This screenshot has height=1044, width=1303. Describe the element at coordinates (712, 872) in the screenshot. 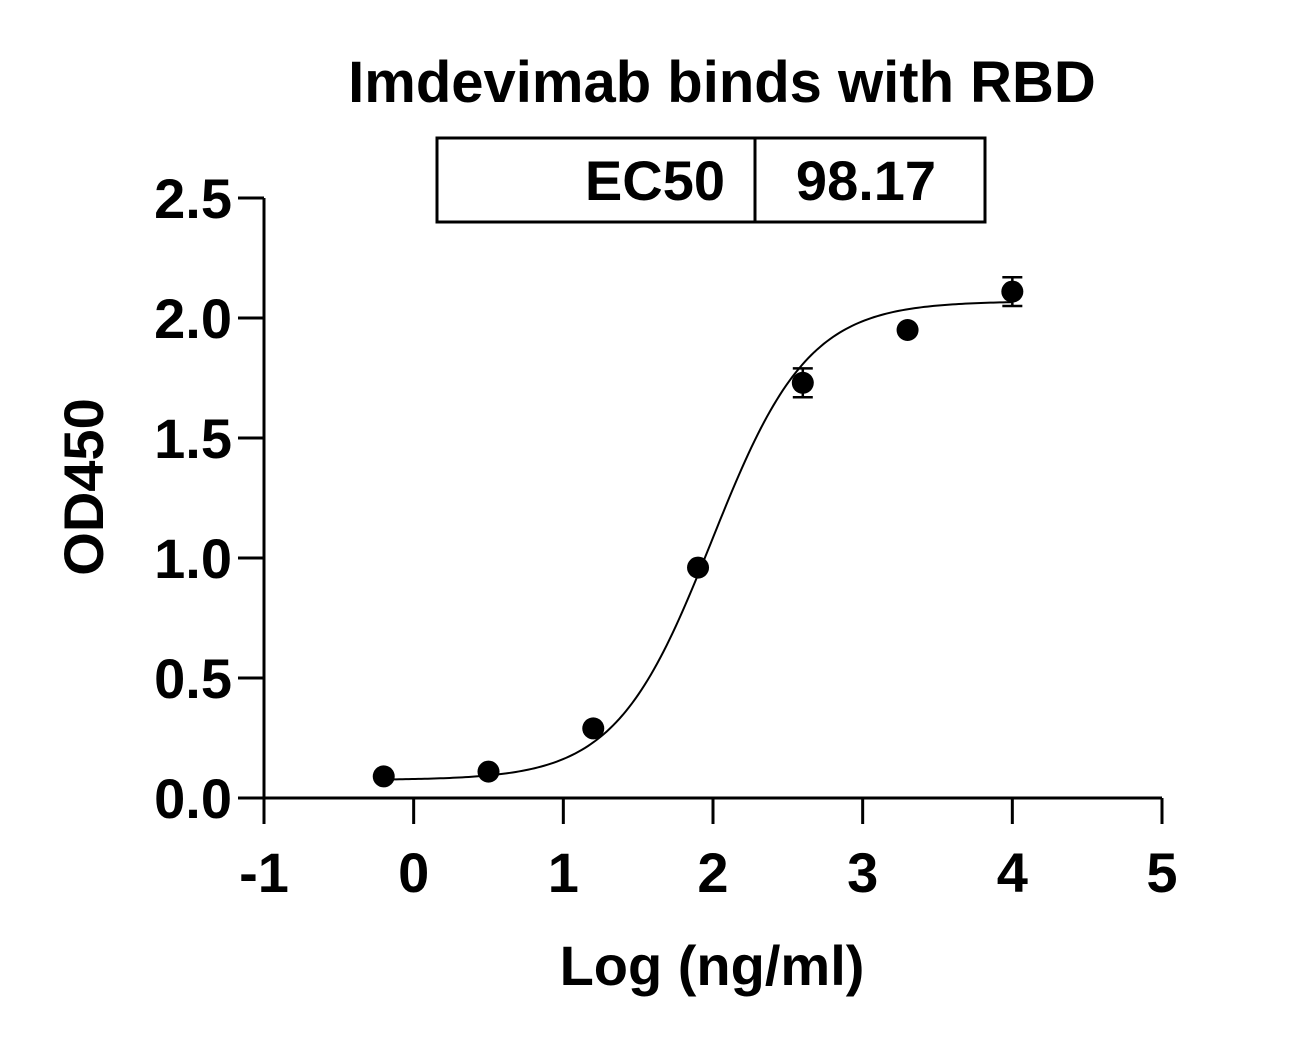

I see `x-tick-label: 2` at that location.